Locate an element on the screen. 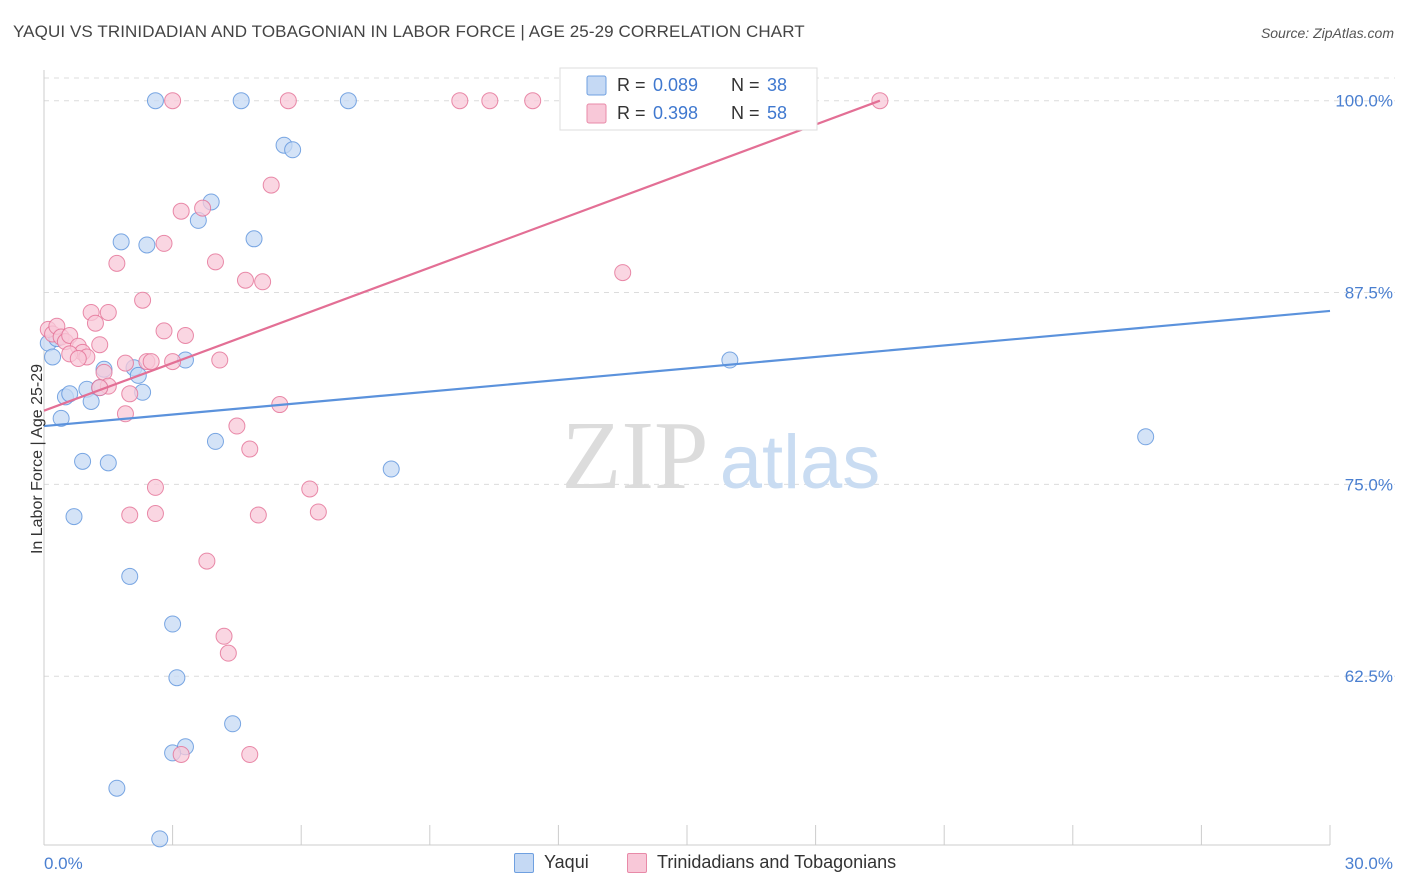  trend-line-yaqui is located at coordinates (687, 368).